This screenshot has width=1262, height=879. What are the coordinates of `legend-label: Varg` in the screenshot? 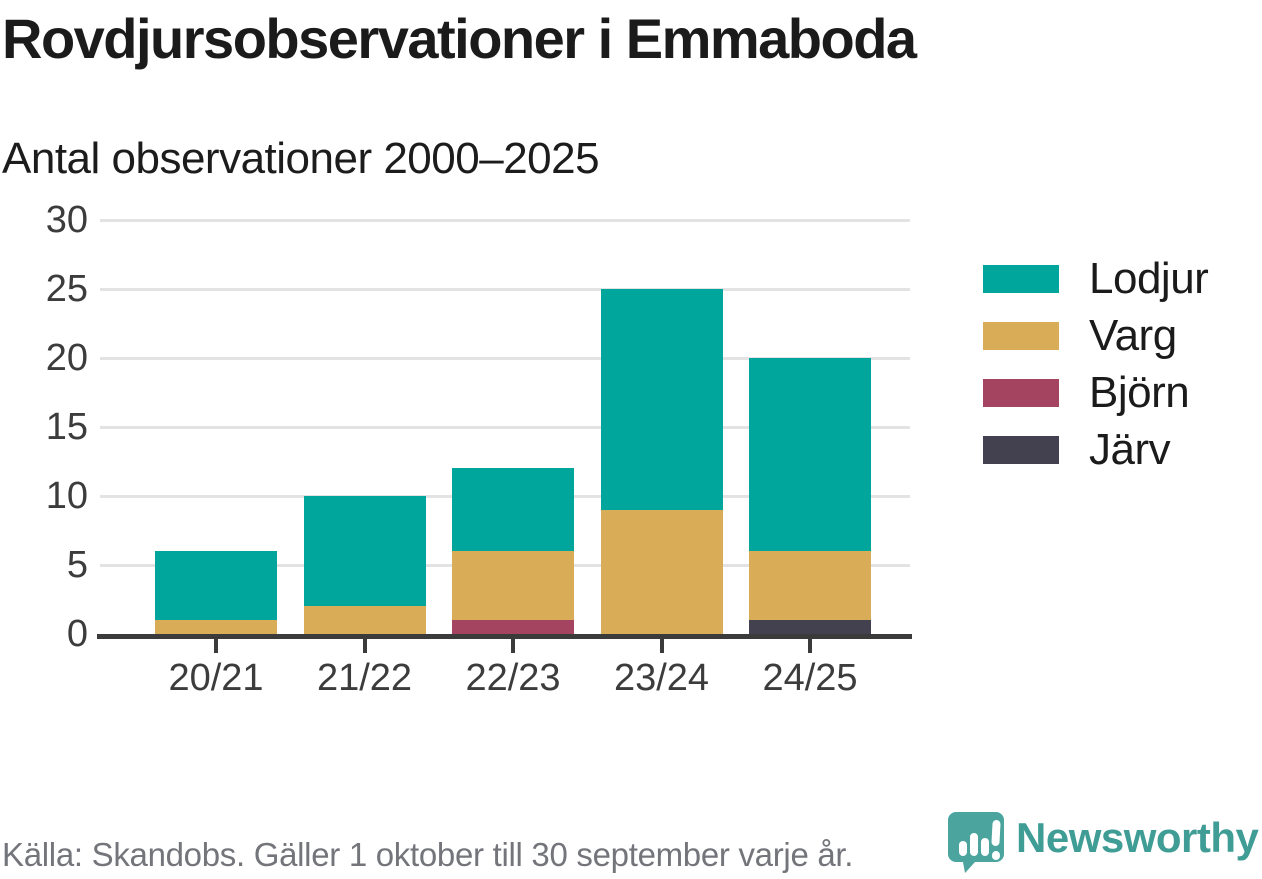 It's located at (1133, 335).